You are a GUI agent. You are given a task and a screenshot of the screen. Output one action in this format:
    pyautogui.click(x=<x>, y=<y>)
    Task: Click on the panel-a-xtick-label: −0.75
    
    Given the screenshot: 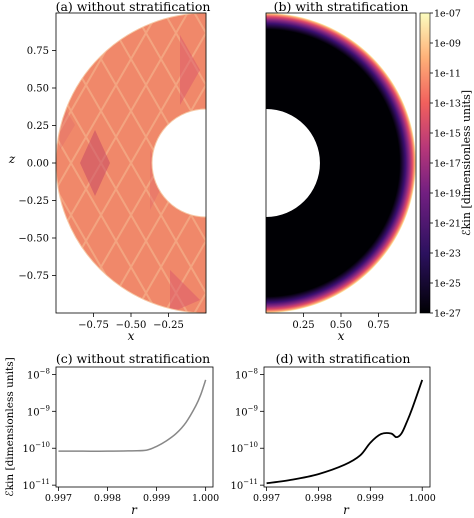 What is the action you would take?
    pyautogui.click(x=93, y=325)
    